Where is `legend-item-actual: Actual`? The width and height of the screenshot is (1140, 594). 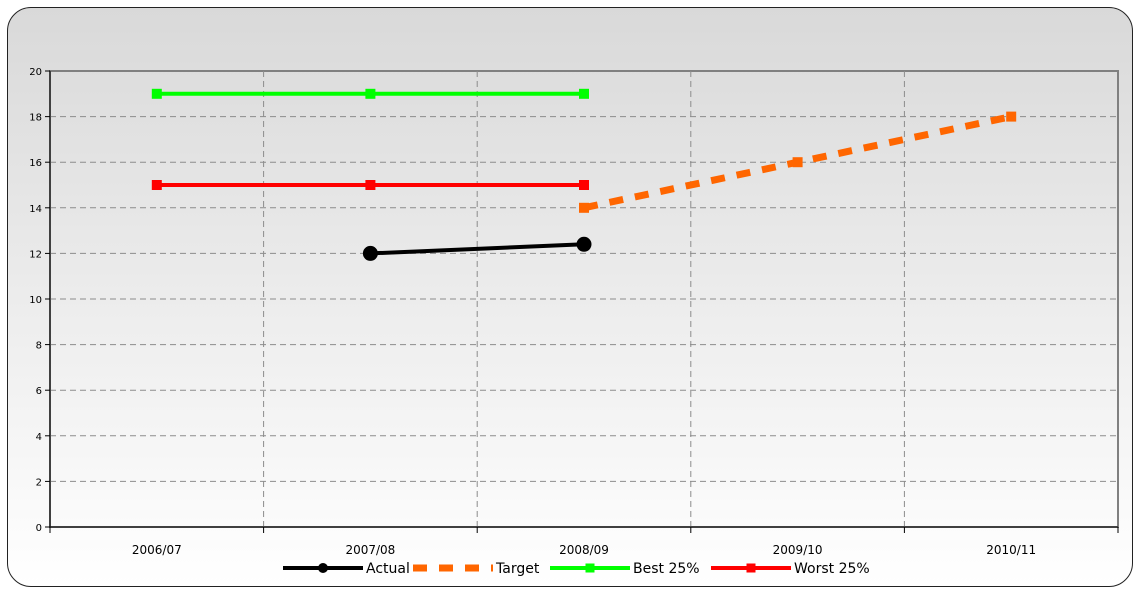
legend-item-actual: Actual is located at coordinates (346, 569).